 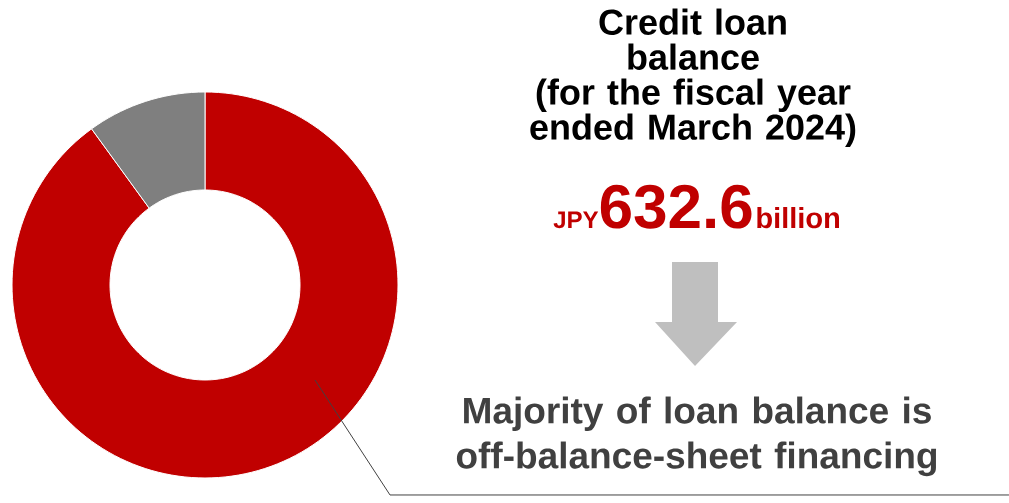 What do you see at coordinates (696, 436) in the screenshot?
I see `text: Majority of loan balance is off-balance-sheet financing` at bounding box center [696, 436].